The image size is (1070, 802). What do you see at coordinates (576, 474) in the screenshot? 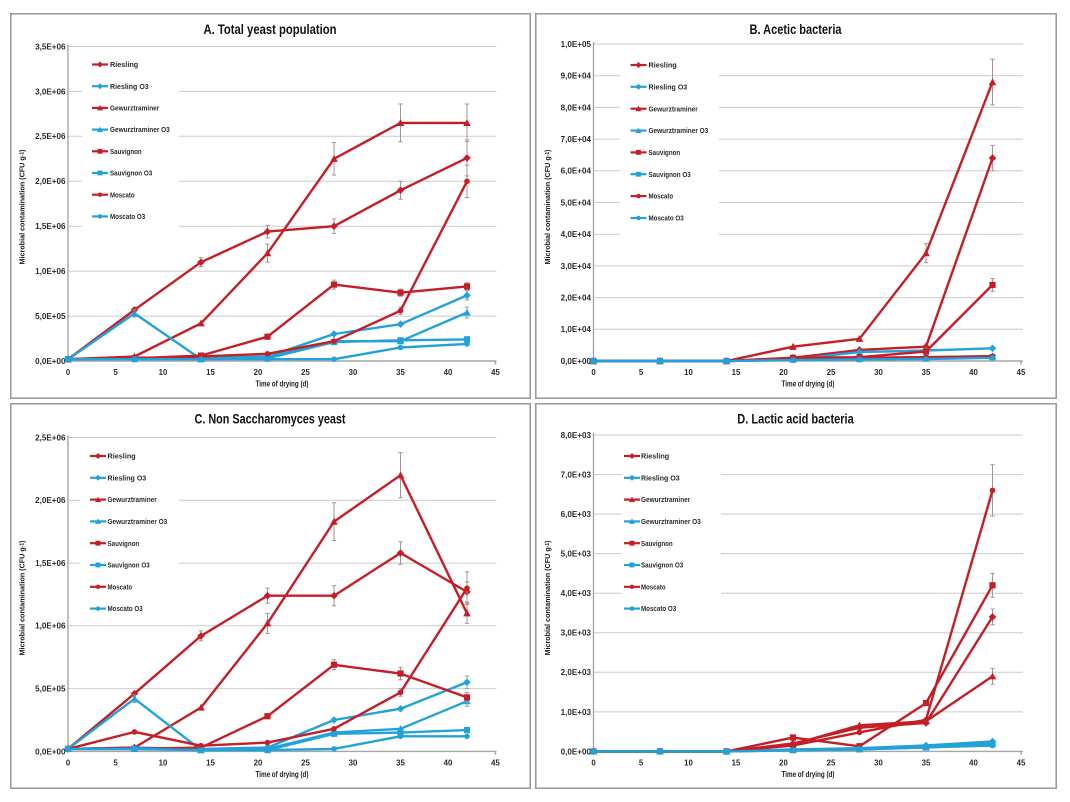
I see `svg-text: 7,0E+03` at bounding box center [576, 474].